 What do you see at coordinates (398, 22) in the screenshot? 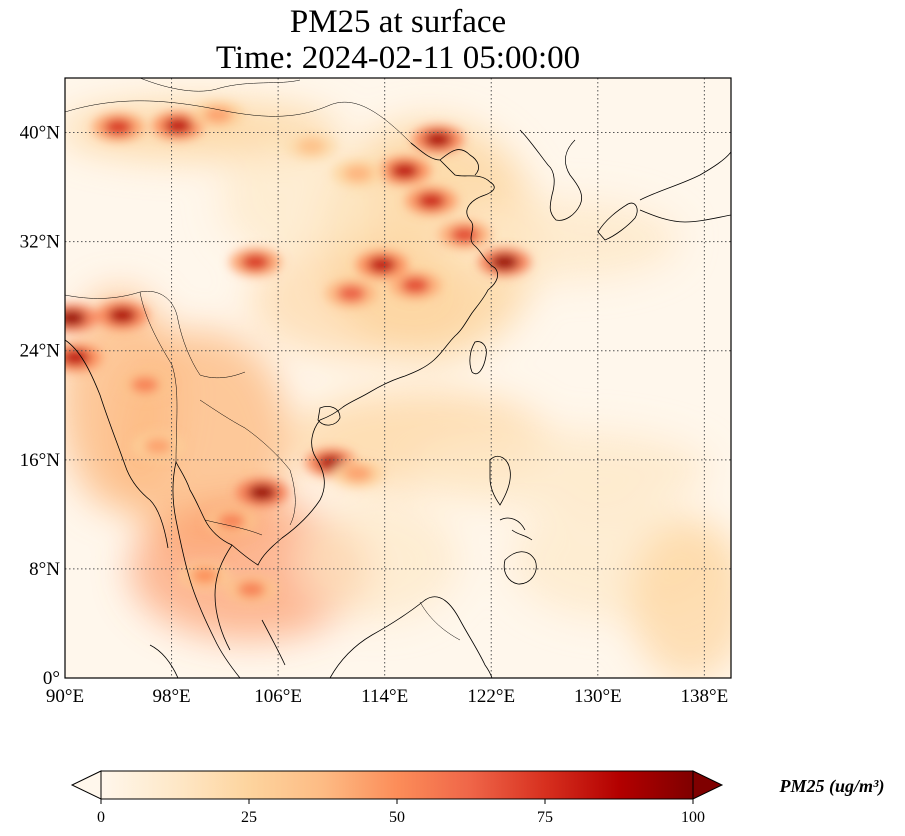
I see `title-line-1: PM25 at surface` at bounding box center [398, 22].